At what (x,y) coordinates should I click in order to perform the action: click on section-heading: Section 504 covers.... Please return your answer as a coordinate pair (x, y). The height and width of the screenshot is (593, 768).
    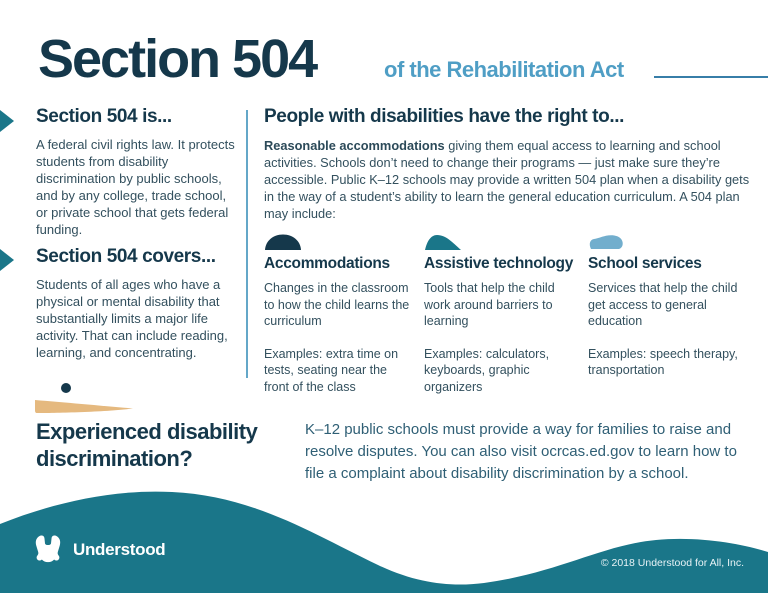
    Looking at the image, I should click on (126, 256).